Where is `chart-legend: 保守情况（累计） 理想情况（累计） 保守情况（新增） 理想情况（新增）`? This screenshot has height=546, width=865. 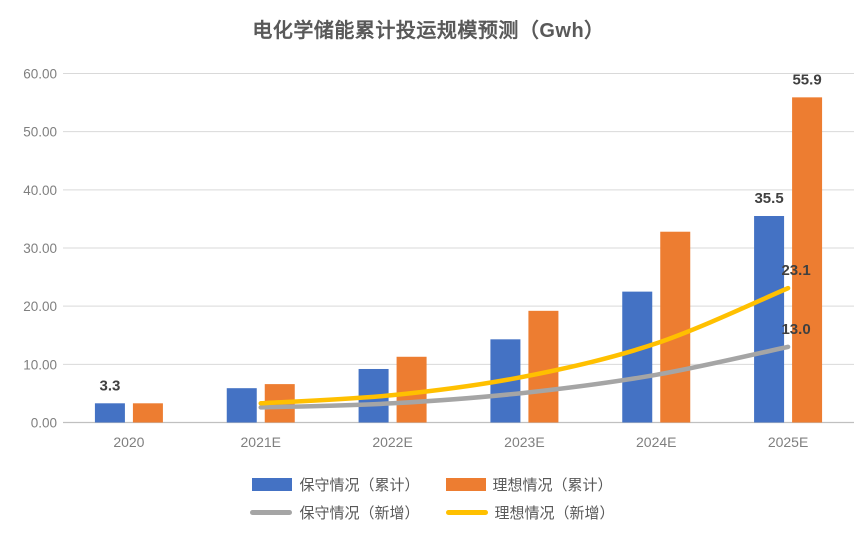 chart-legend: 保守情况（累计） 理想情况（累计） 保守情况（新增） 理想情况（新增） is located at coordinates (432, 498).